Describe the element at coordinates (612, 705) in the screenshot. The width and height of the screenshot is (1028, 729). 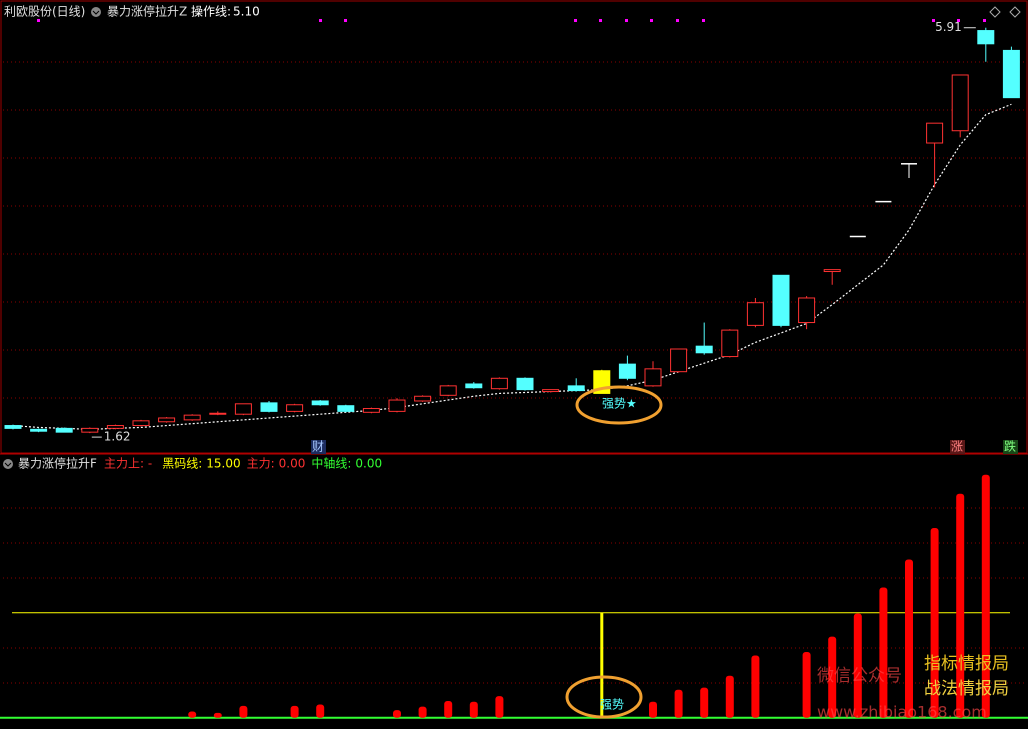
I see `annotation: 强势` at that location.